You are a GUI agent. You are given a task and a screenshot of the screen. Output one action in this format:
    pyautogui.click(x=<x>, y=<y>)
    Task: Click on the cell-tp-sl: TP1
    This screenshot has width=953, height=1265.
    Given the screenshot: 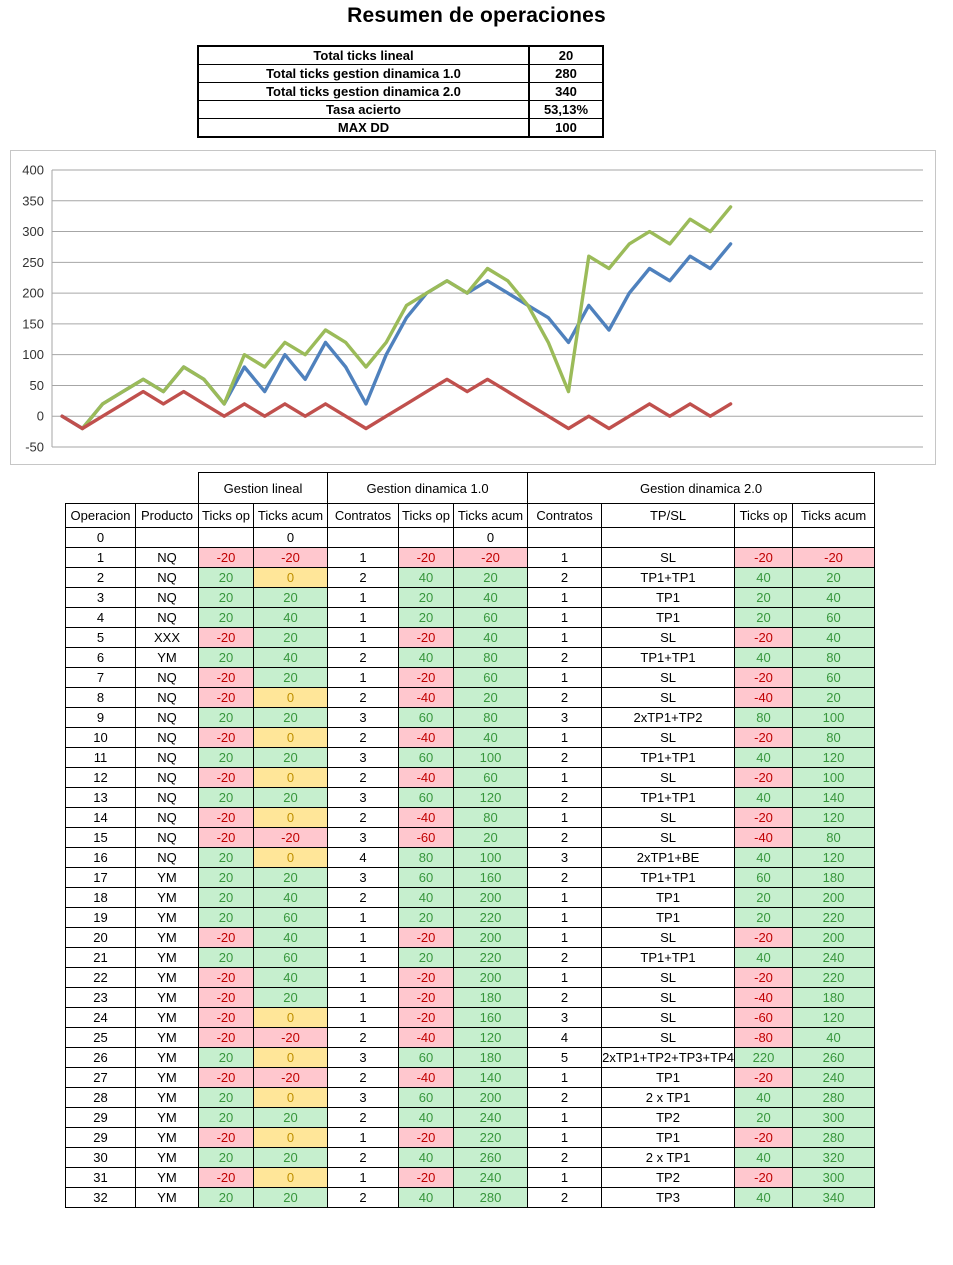 What is the action you would take?
    pyautogui.click(x=668, y=897)
    